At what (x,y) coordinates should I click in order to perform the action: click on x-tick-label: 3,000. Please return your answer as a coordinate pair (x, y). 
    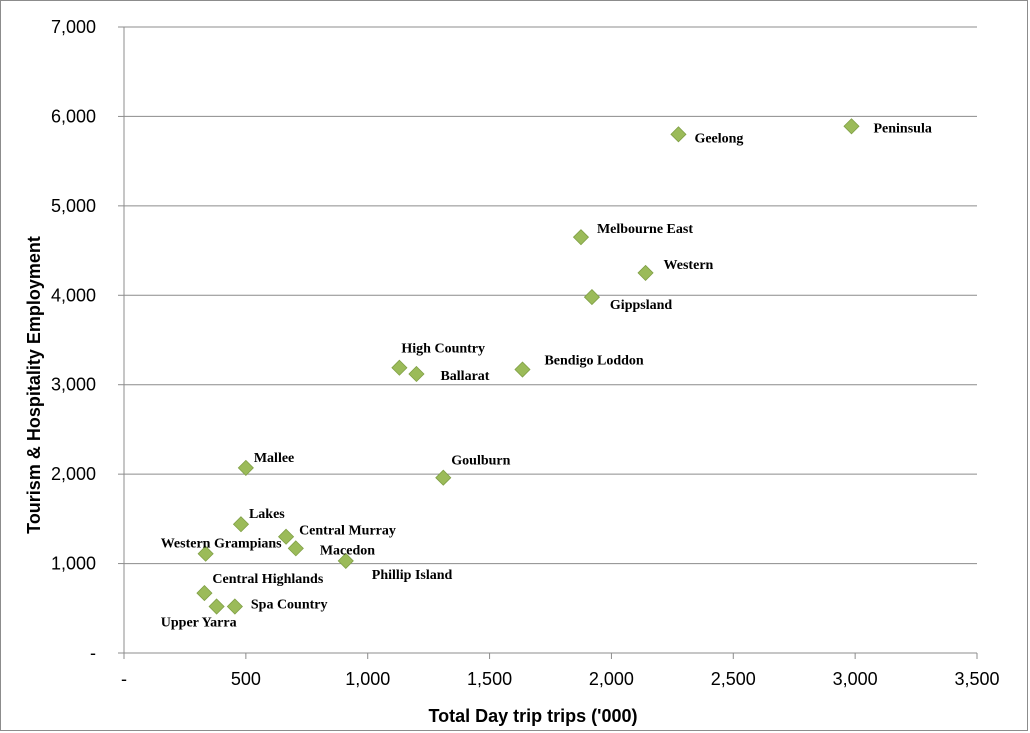
    Looking at the image, I should click on (855, 679).